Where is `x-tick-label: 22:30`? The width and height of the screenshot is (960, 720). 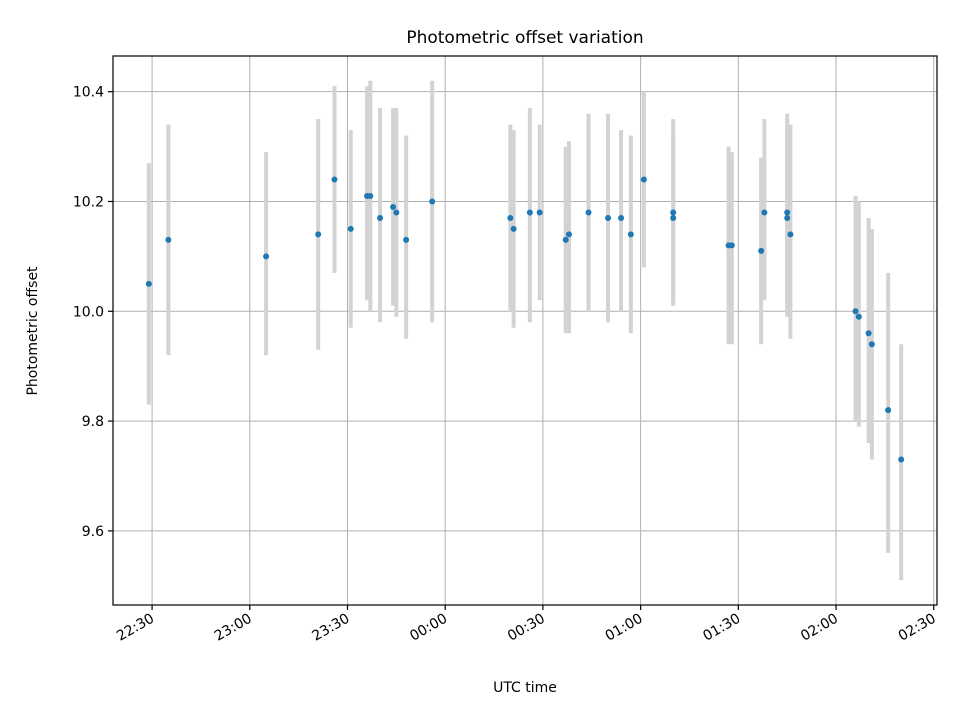 x-tick-label: 22:30 is located at coordinates (135, 628).